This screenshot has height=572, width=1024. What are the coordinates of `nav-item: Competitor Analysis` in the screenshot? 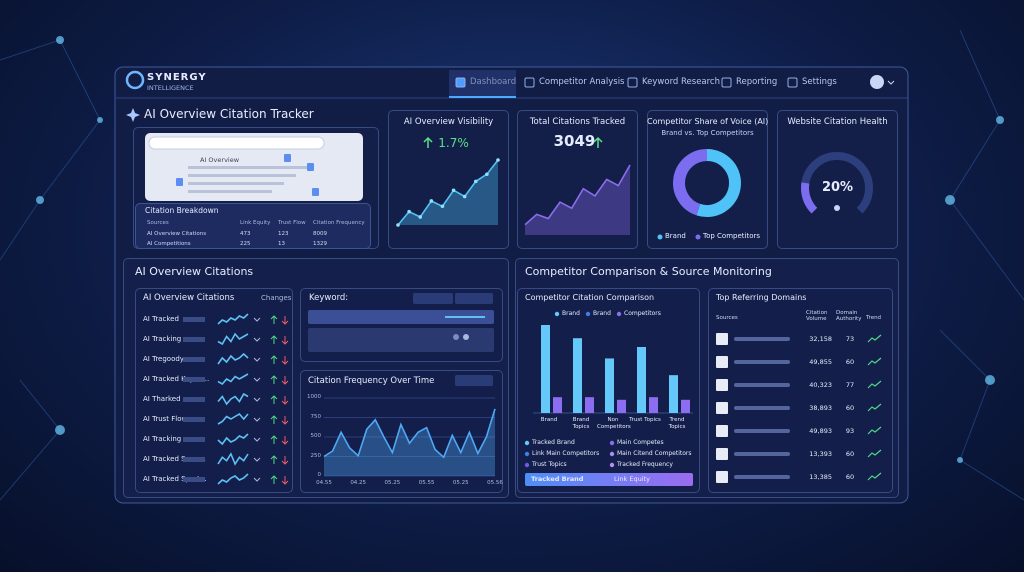 It's located at (582, 82).